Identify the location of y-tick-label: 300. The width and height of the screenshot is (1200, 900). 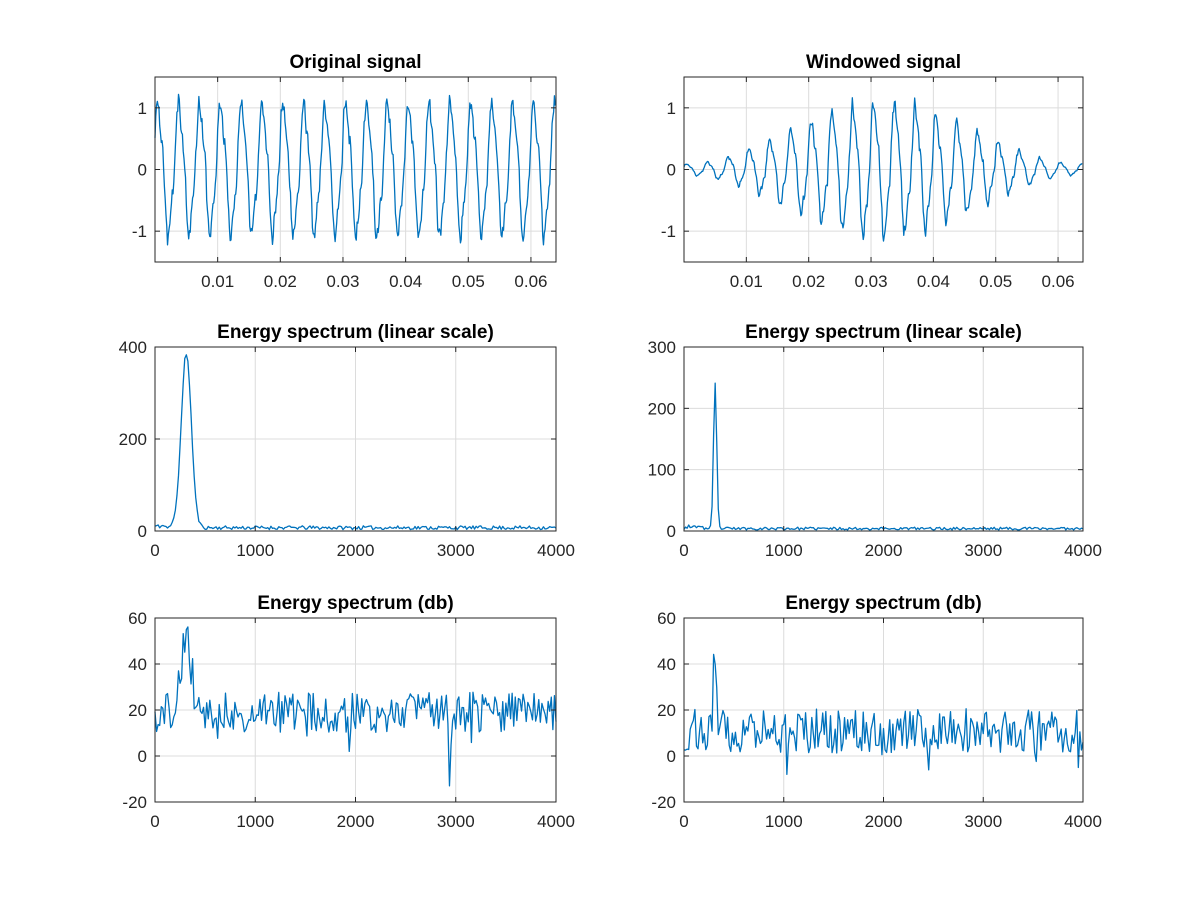
(662, 347).